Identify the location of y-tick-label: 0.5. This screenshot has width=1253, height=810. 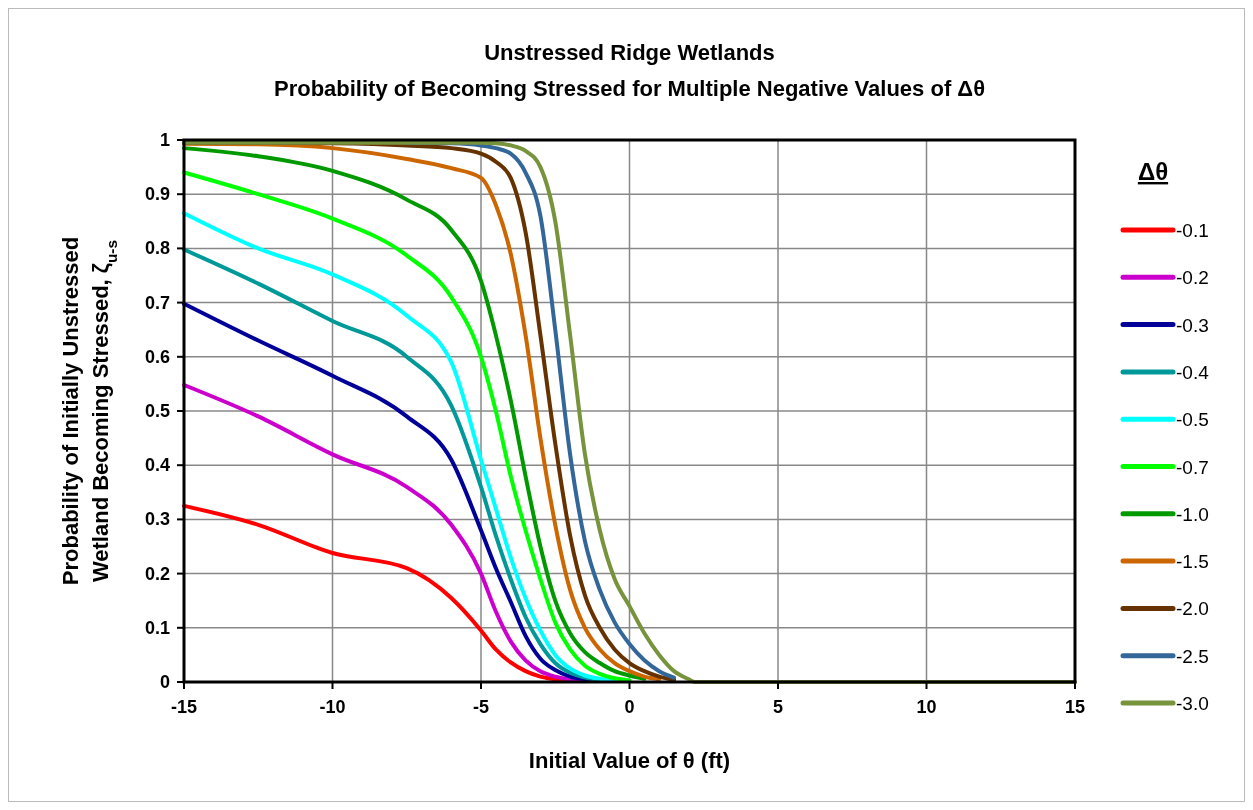
(157, 411).